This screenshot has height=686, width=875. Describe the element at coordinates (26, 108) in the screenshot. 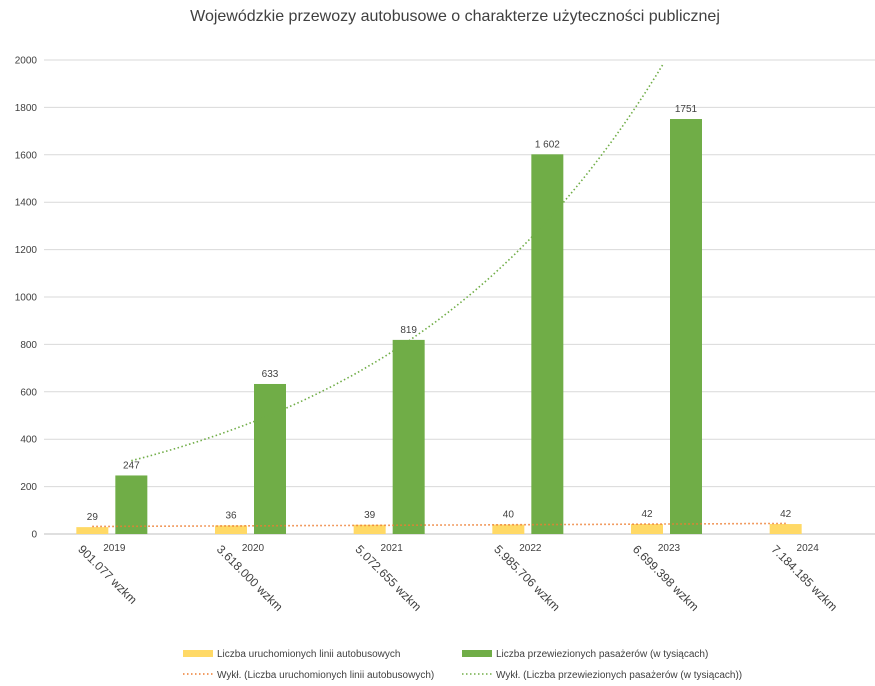

I see `y-tick-label: 1800` at that location.